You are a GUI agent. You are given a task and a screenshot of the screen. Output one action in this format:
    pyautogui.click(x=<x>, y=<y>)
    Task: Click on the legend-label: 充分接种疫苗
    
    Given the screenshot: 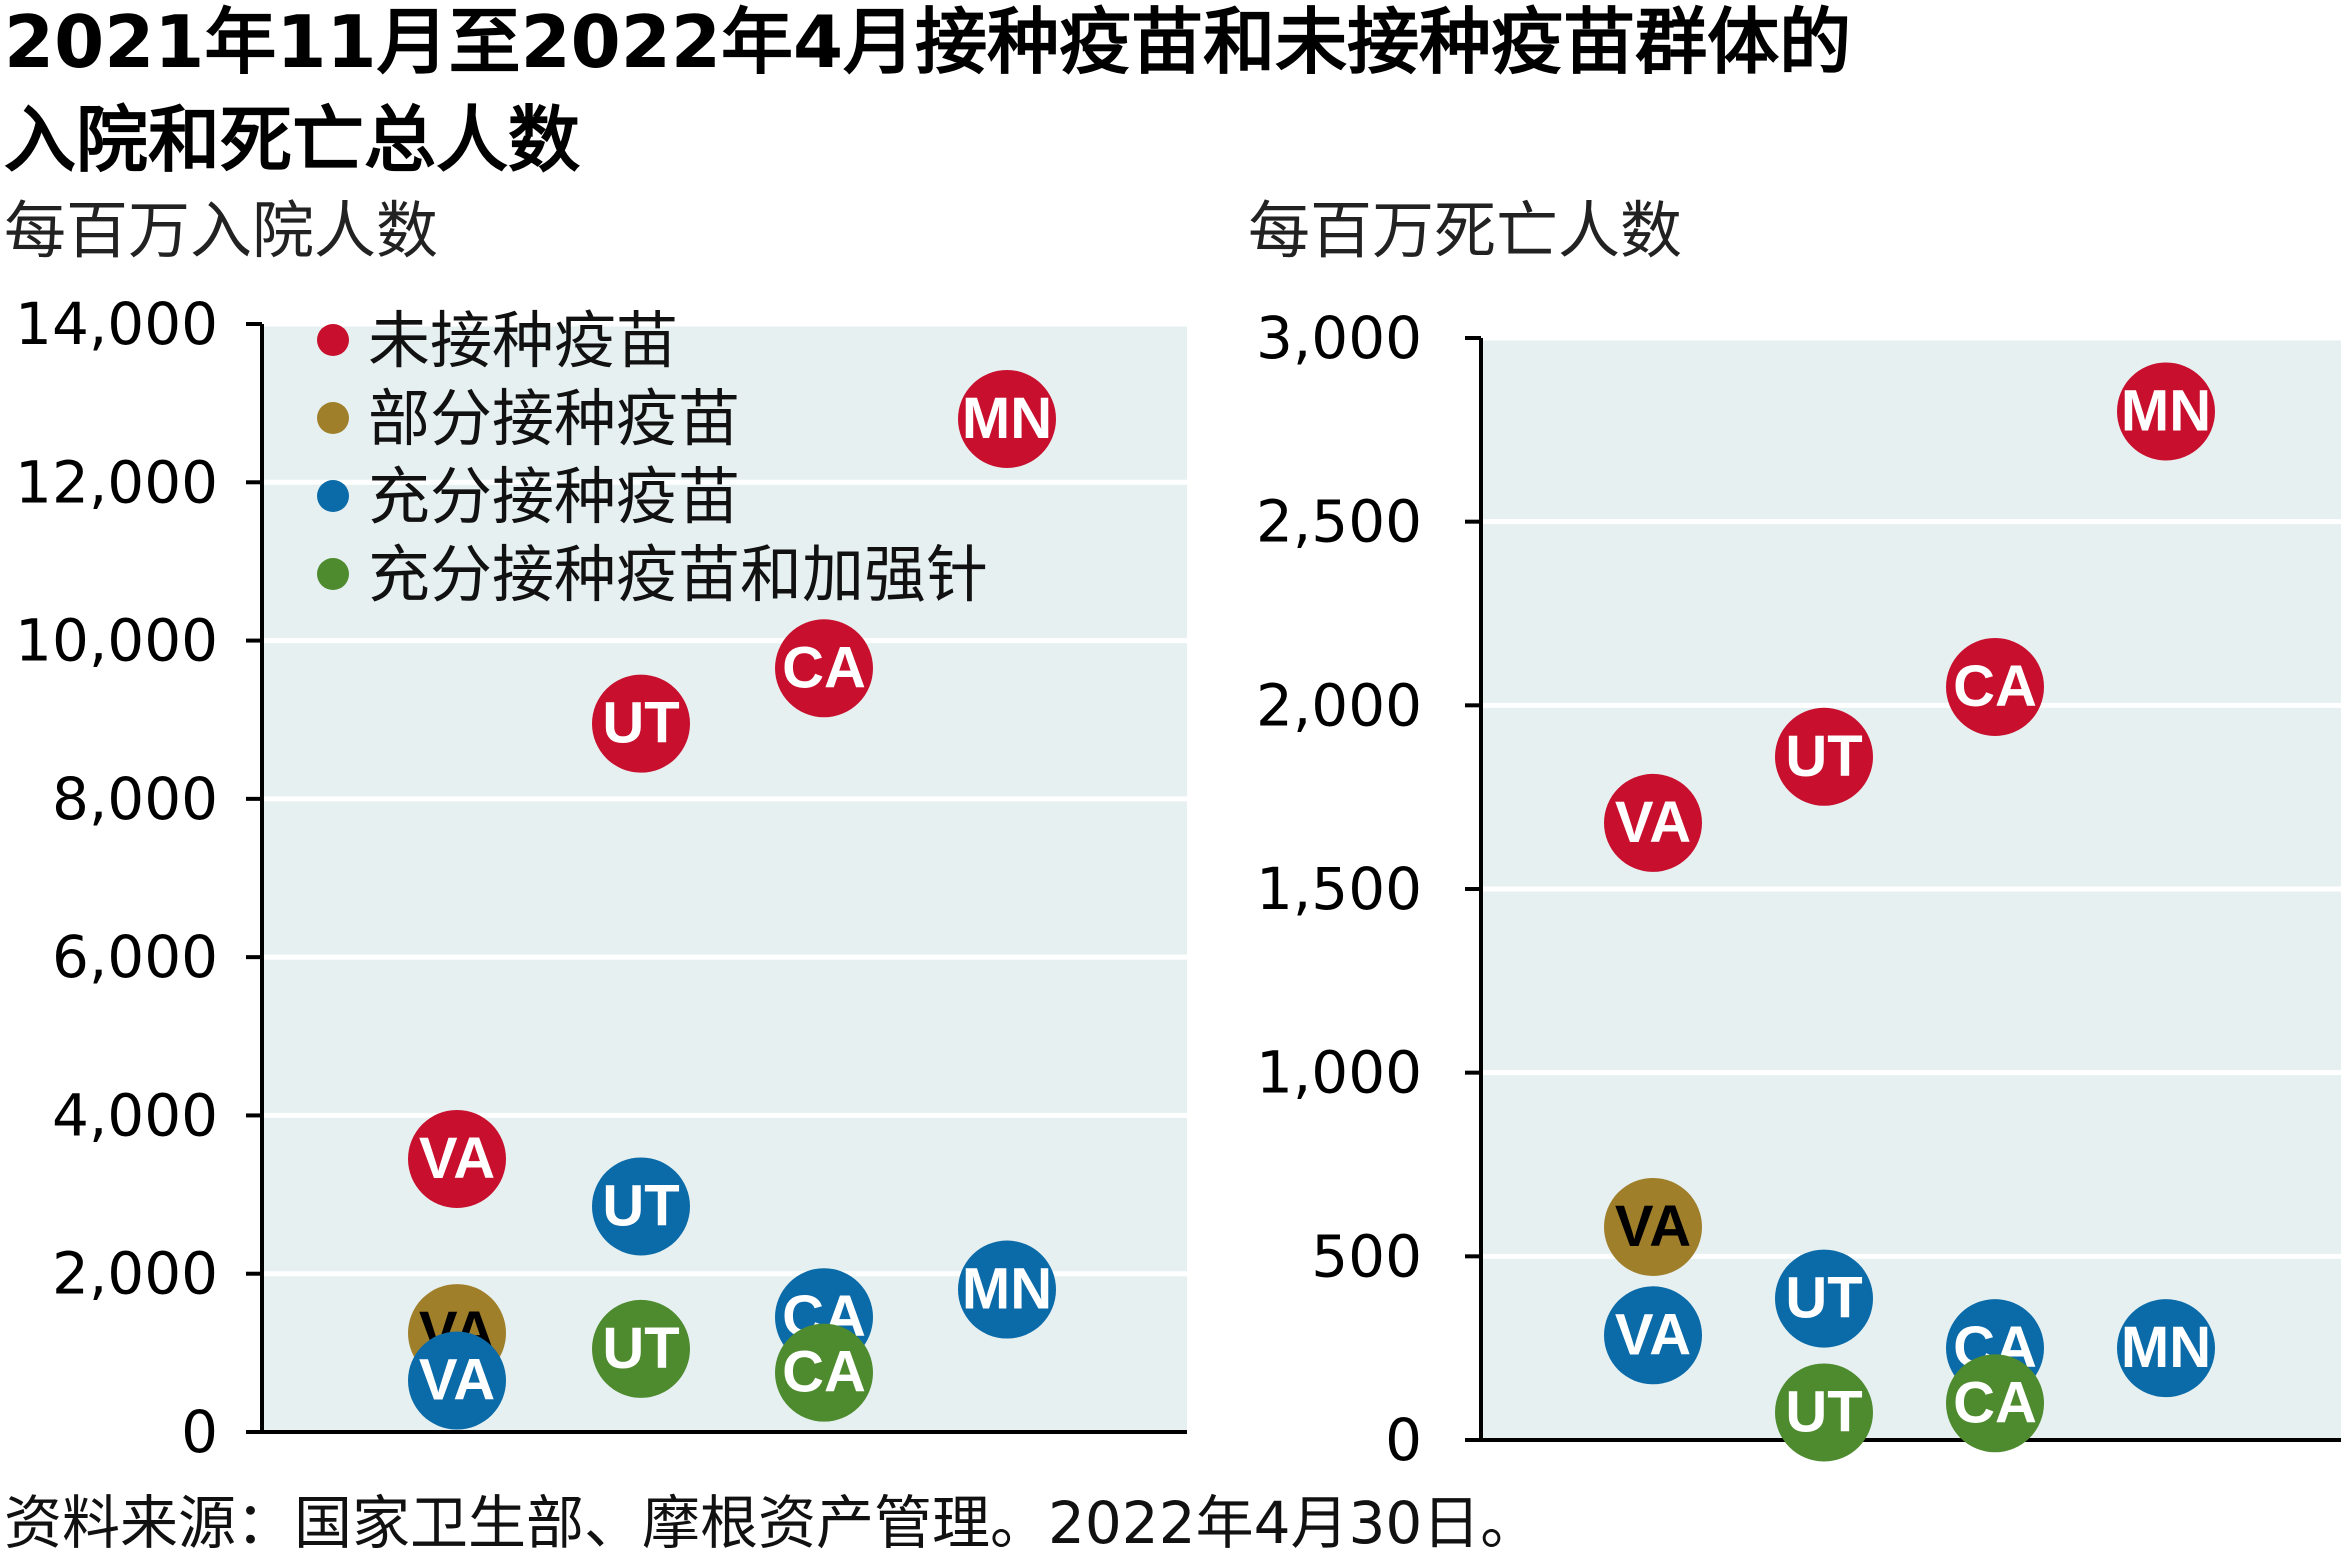 What is the action you would take?
    pyautogui.click(x=554, y=496)
    